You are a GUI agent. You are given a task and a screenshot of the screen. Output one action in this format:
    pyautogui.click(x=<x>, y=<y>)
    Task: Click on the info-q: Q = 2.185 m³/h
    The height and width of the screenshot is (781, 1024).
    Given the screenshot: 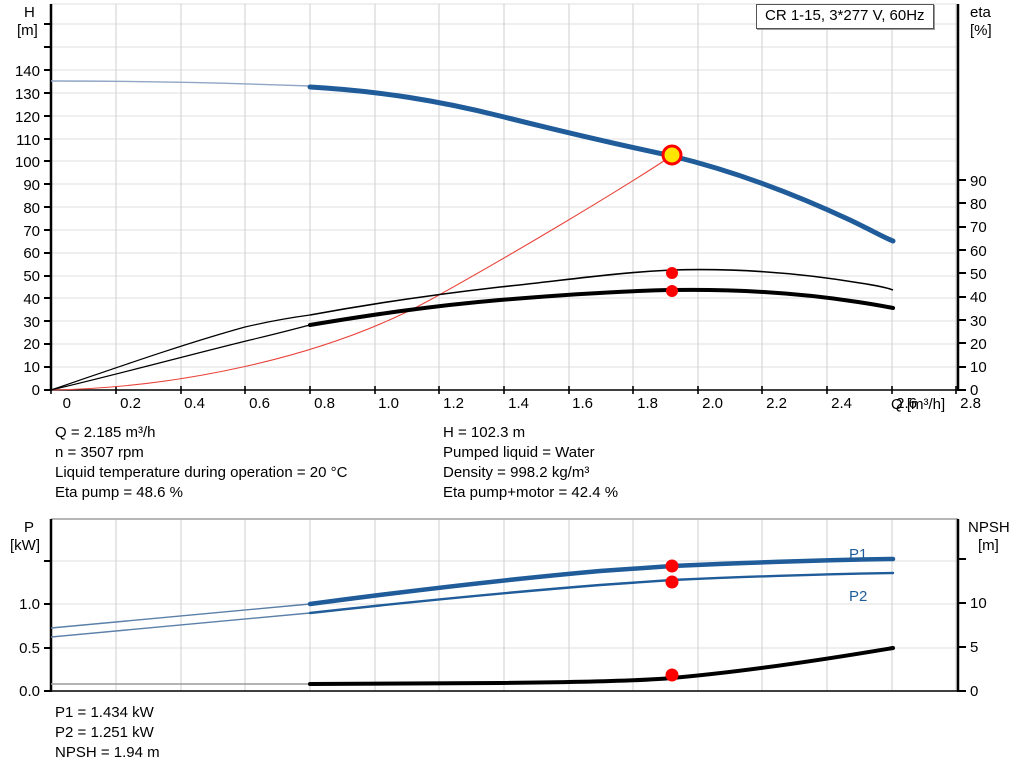 What is the action you would take?
    pyautogui.click(x=105, y=432)
    